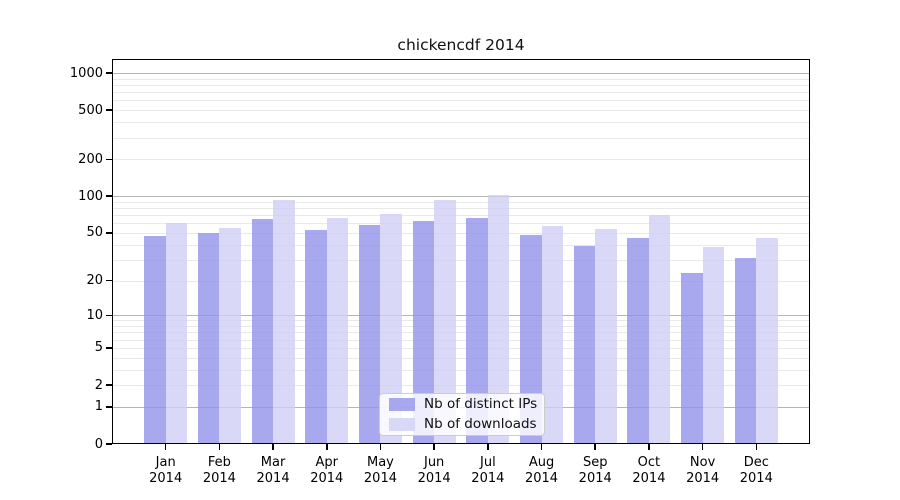 Image resolution: width=900 pixels, height=500 pixels. Describe the element at coordinates (90, 110) in the screenshot. I see `y-tick-label: 500` at that location.